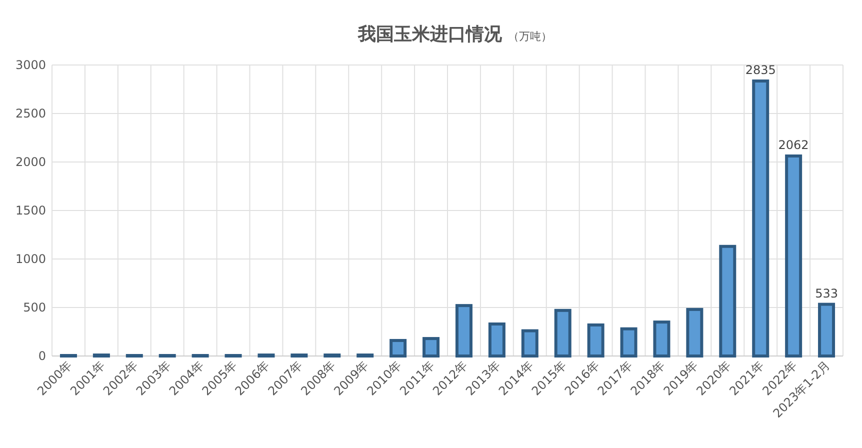 This screenshot has width=862, height=448. Describe the element at coordinates (826, 293) in the screenshot. I see `data-label: 533` at that location.